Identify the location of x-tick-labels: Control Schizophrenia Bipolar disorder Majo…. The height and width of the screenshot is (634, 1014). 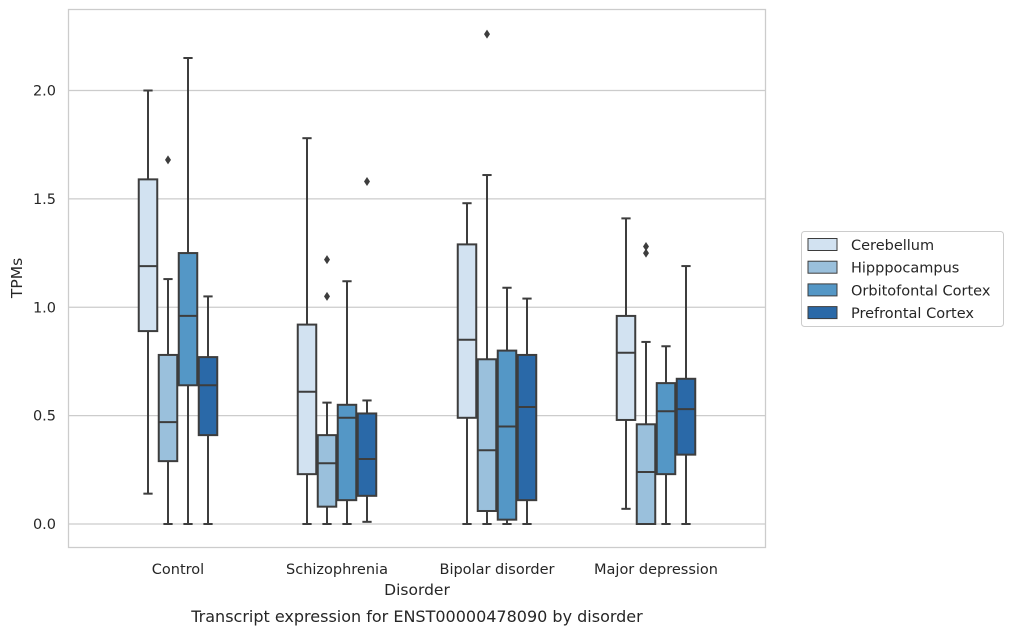
(435, 570).